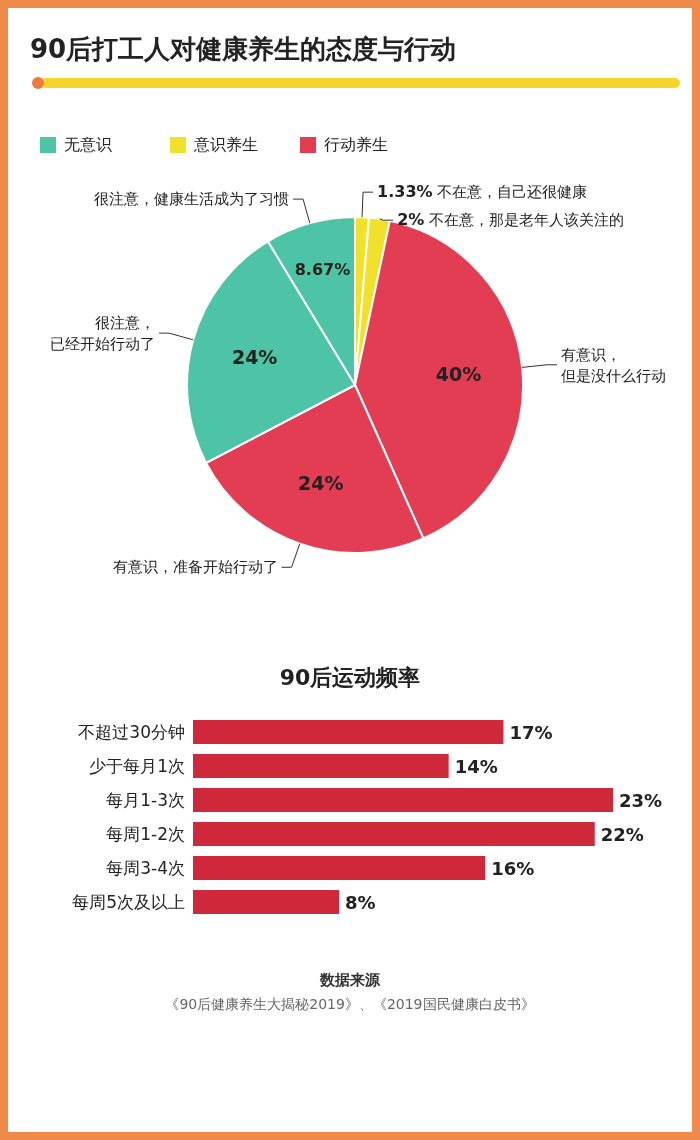 This screenshot has width=700, height=1140. What do you see at coordinates (137, 766) in the screenshot?
I see `y-tick-label: 少于每月1次` at bounding box center [137, 766].